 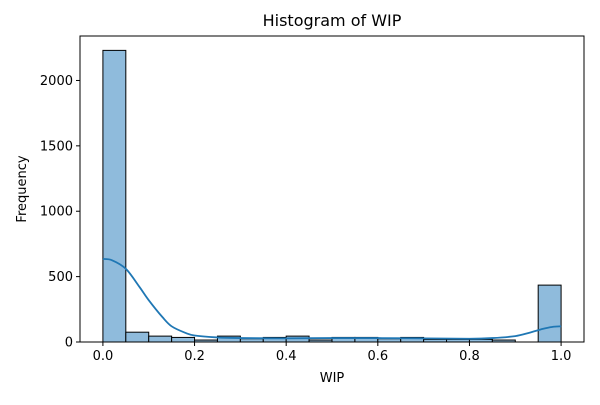 What do you see at coordinates (286, 356) in the screenshot?
I see `x-tick-label: 0.4` at bounding box center [286, 356].